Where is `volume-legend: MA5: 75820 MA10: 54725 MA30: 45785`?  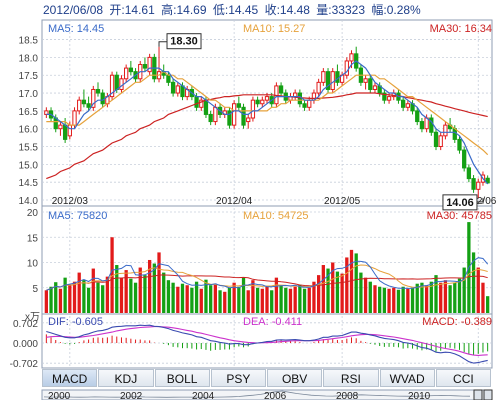
volume-legend: MA5: 75820 MA10: 54725 MA30: 45785 is located at coordinates (270, 216).